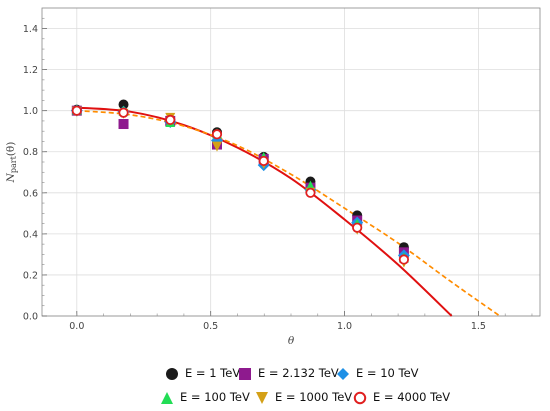 This screenshot has width=550, height=411. What do you see at coordinates (215, 397) in the screenshot?
I see `legend-label: E = 100 TeV` at bounding box center [215, 397].